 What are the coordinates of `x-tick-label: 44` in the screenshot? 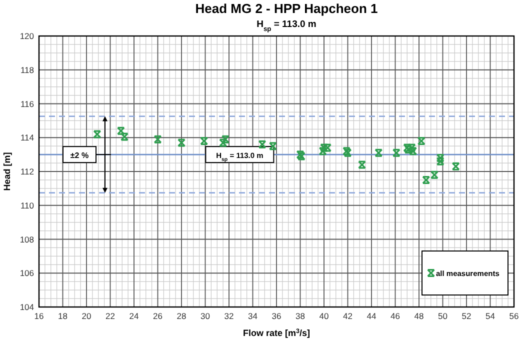 It's located at (371, 316).